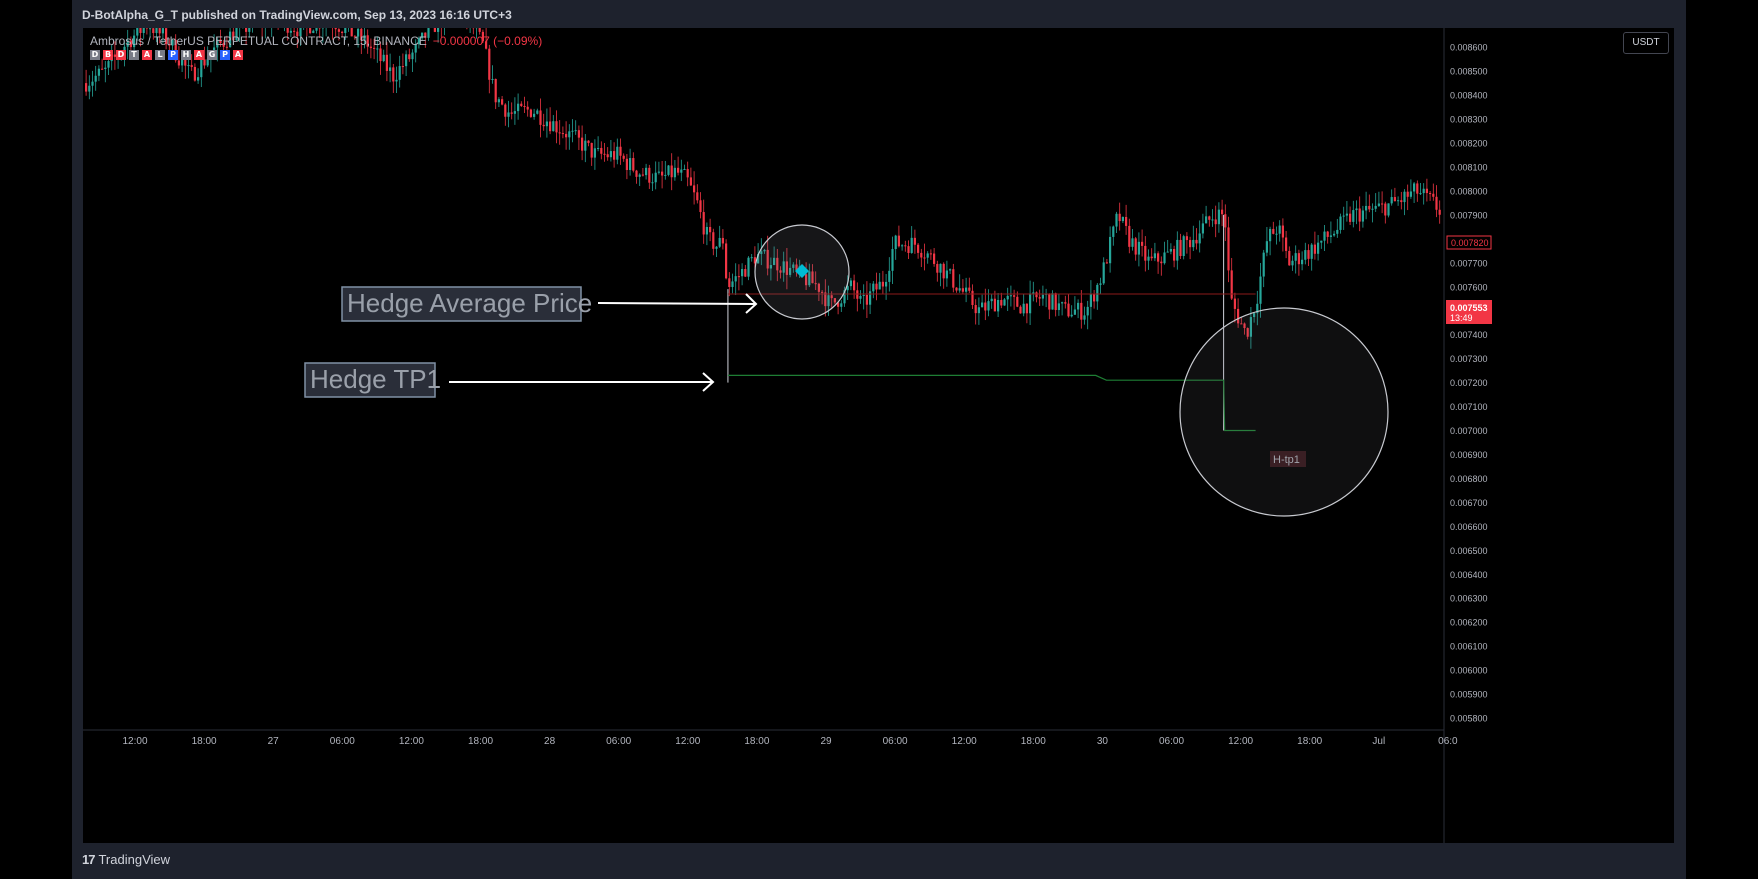 This screenshot has height=879, width=1758. Describe the element at coordinates (1378, 741) in the screenshot. I see `time-axis-label: Jul` at that location.